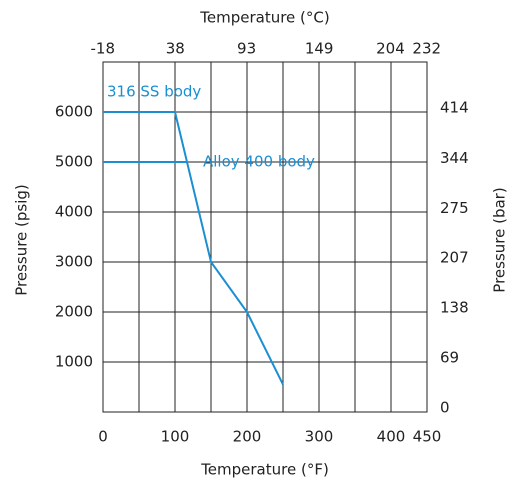 Image resolution: width=515 pixels, height=484 pixels. What do you see at coordinates (319, 49) in the screenshot?
I see `x2-tick-label: 149` at bounding box center [319, 49].